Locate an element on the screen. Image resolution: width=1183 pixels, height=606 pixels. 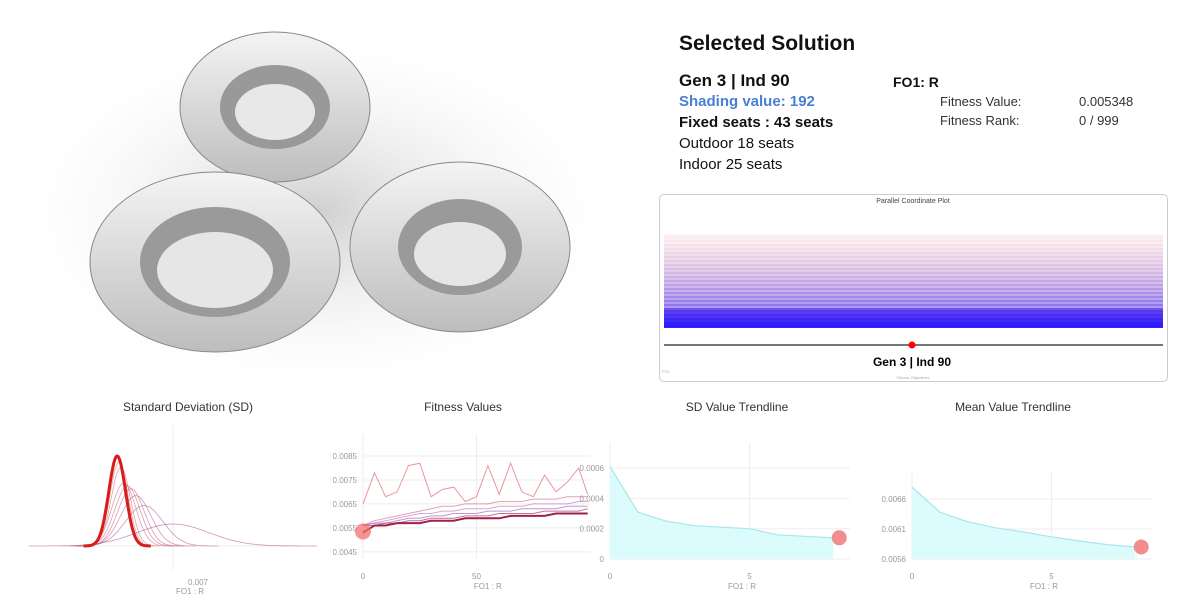
mean-trend-title: Mean Value Trendline is located at coordinates (1013, 407).